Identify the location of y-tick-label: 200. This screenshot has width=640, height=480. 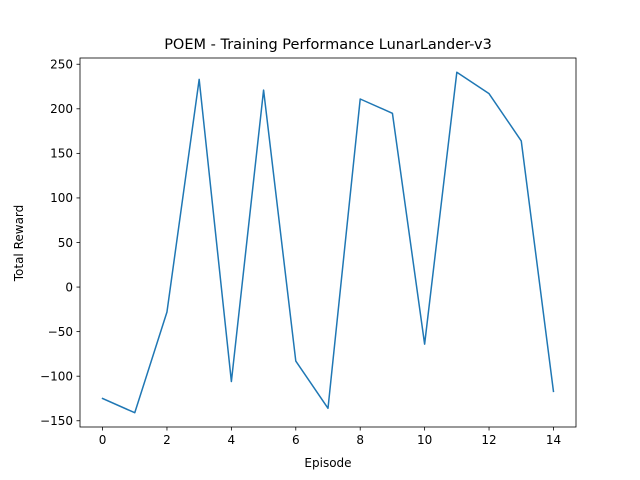
(61, 109).